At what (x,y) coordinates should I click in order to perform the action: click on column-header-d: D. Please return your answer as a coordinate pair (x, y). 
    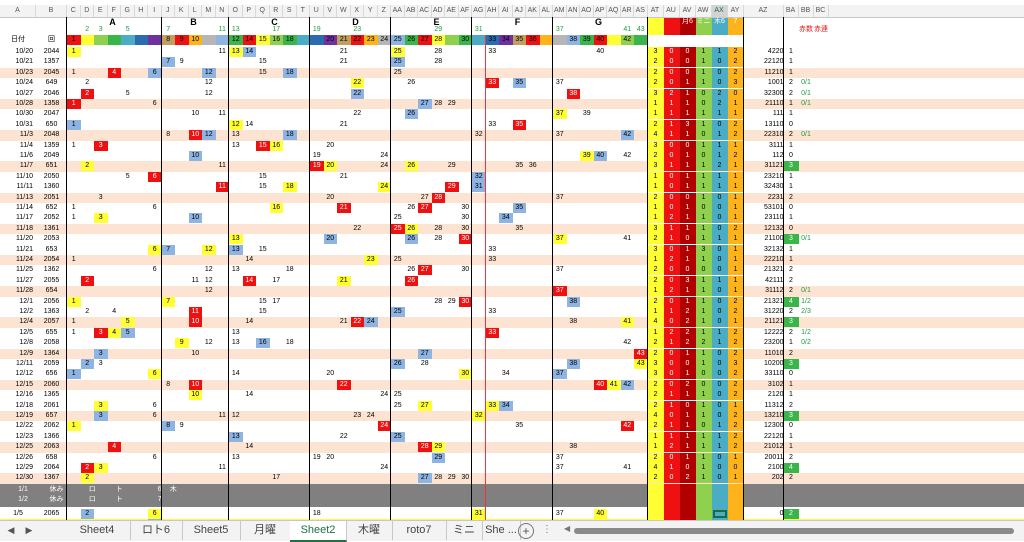
    Looking at the image, I should click on (87, 11).